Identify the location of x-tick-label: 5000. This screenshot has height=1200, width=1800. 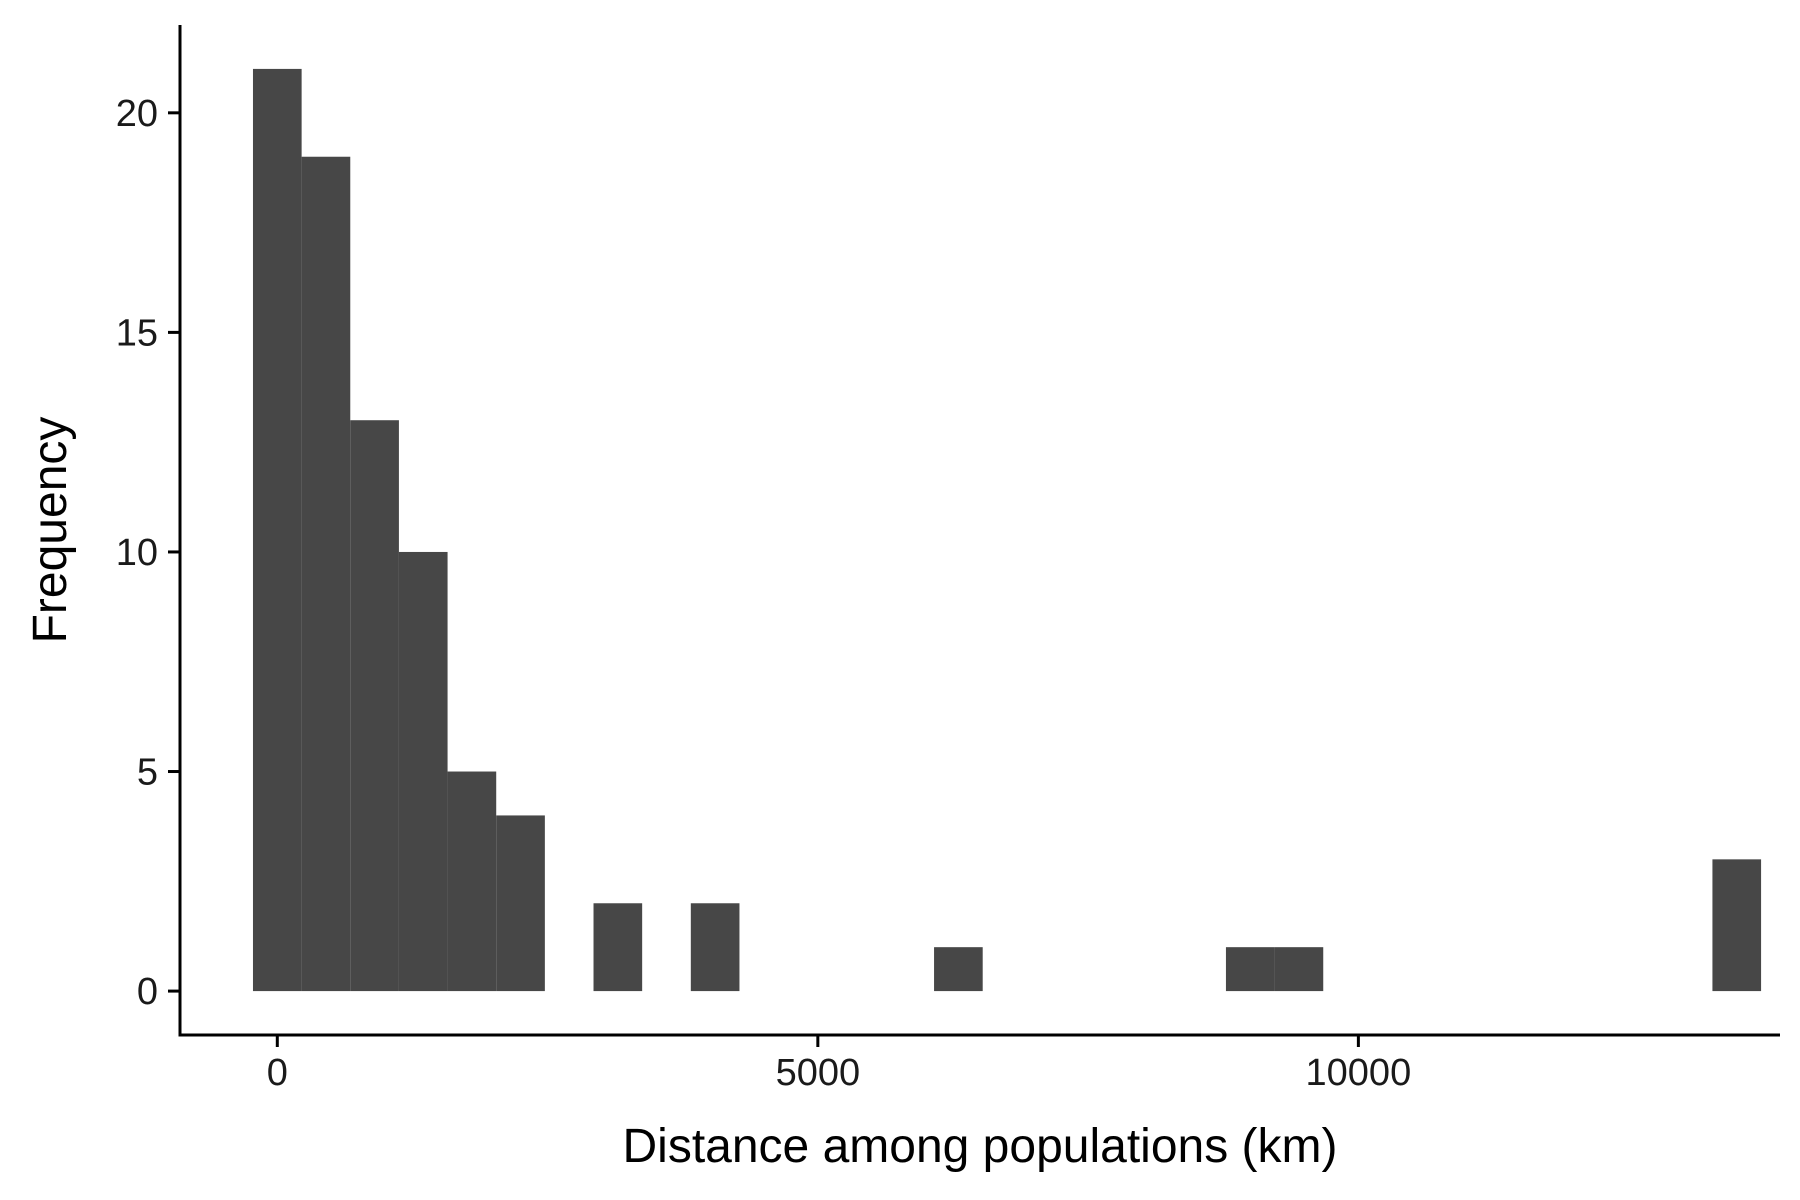
(818, 1073).